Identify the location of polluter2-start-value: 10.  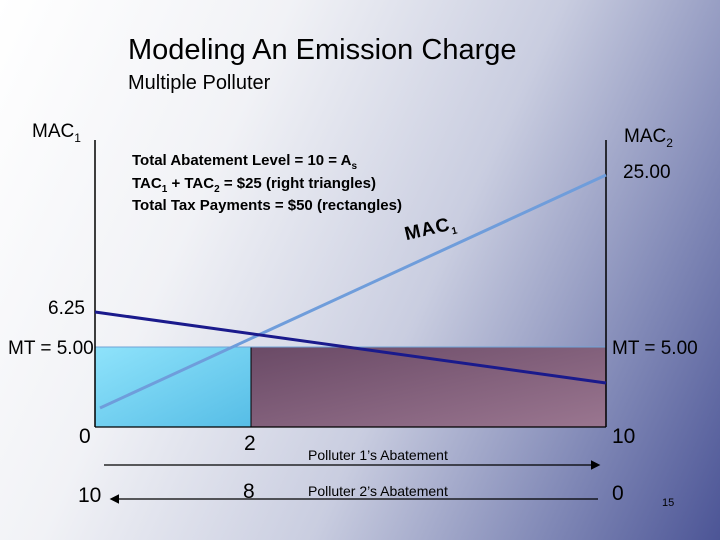
(90, 495).